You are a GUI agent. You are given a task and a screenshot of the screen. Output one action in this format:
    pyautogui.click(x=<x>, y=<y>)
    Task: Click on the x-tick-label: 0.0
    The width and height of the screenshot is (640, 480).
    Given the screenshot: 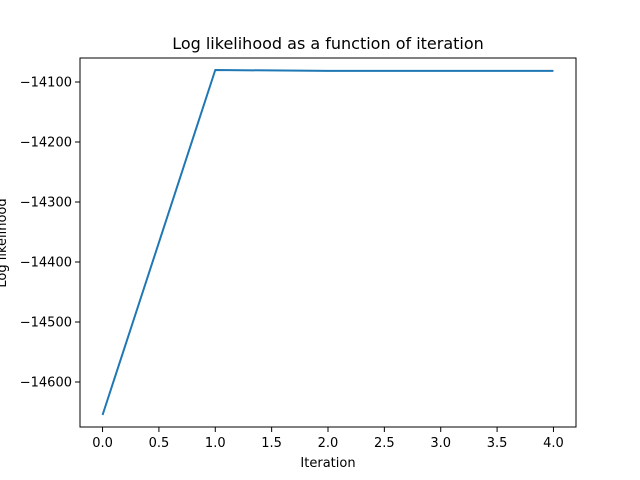 What is the action you would take?
    pyautogui.click(x=102, y=443)
    